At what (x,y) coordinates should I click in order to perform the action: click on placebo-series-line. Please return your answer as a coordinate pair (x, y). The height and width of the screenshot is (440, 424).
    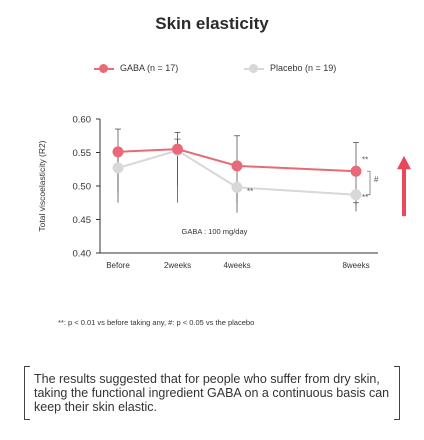
    Looking at the image, I should click on (237, 172).